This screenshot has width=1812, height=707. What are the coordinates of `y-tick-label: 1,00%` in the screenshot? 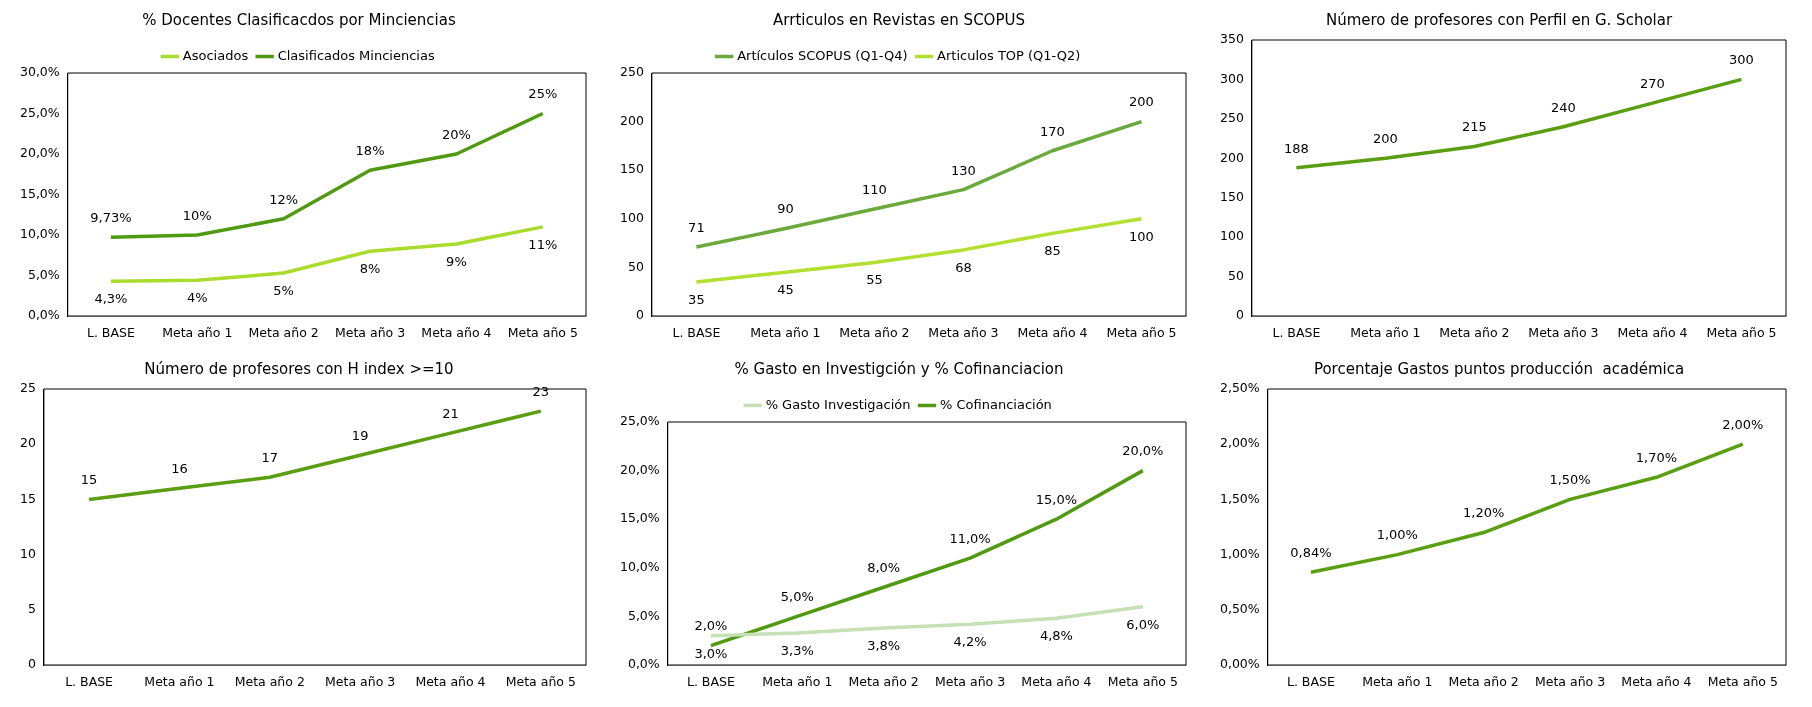 It's located at (1239, 553).